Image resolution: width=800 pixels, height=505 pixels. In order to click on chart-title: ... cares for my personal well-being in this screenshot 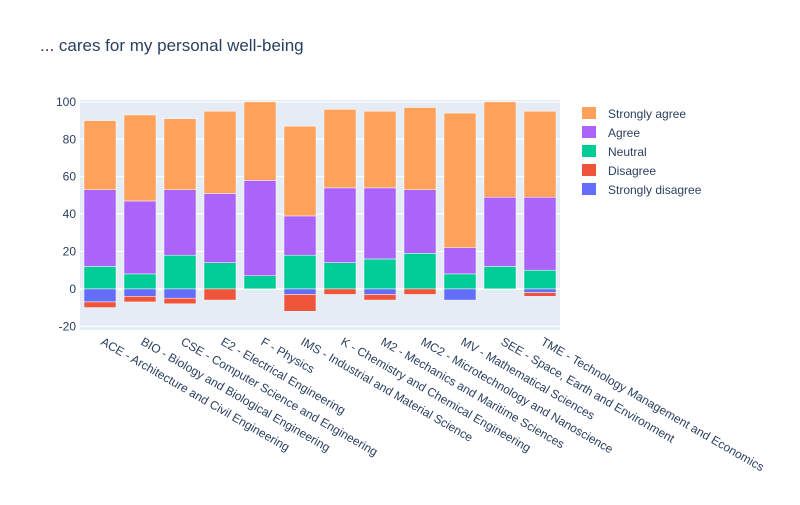, I will do `click(172, 45)`.